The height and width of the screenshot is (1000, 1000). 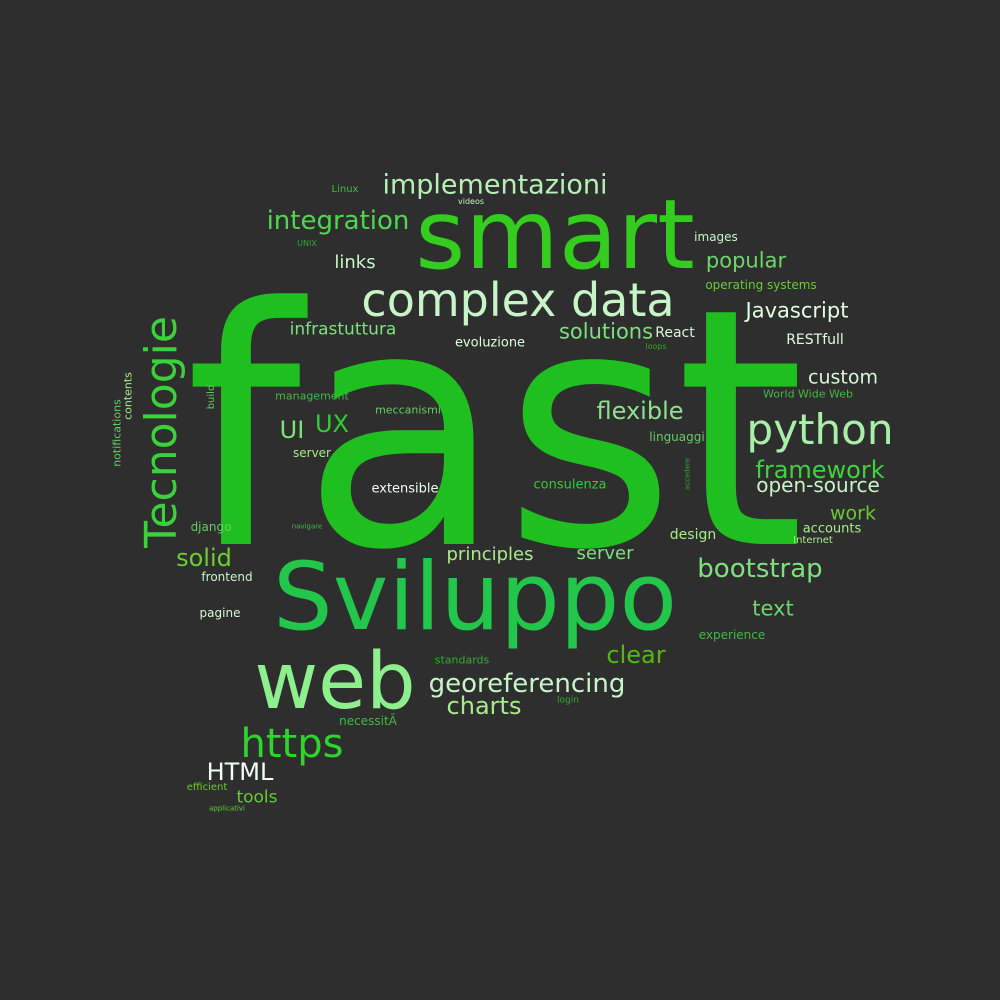 I want to click on word-contents: contents, so click(x=128, y=396).